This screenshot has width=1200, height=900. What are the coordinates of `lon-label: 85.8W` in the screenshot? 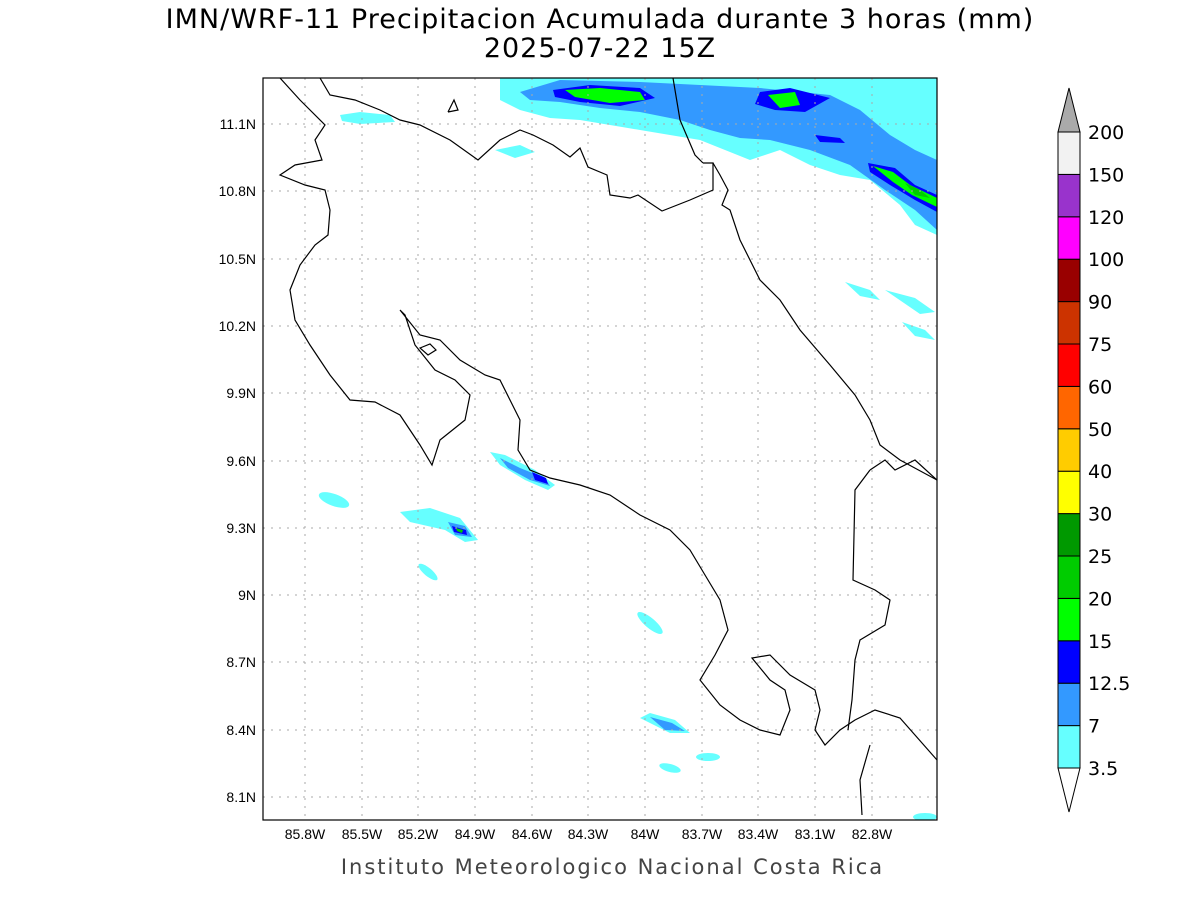 It's located at (305, 834).